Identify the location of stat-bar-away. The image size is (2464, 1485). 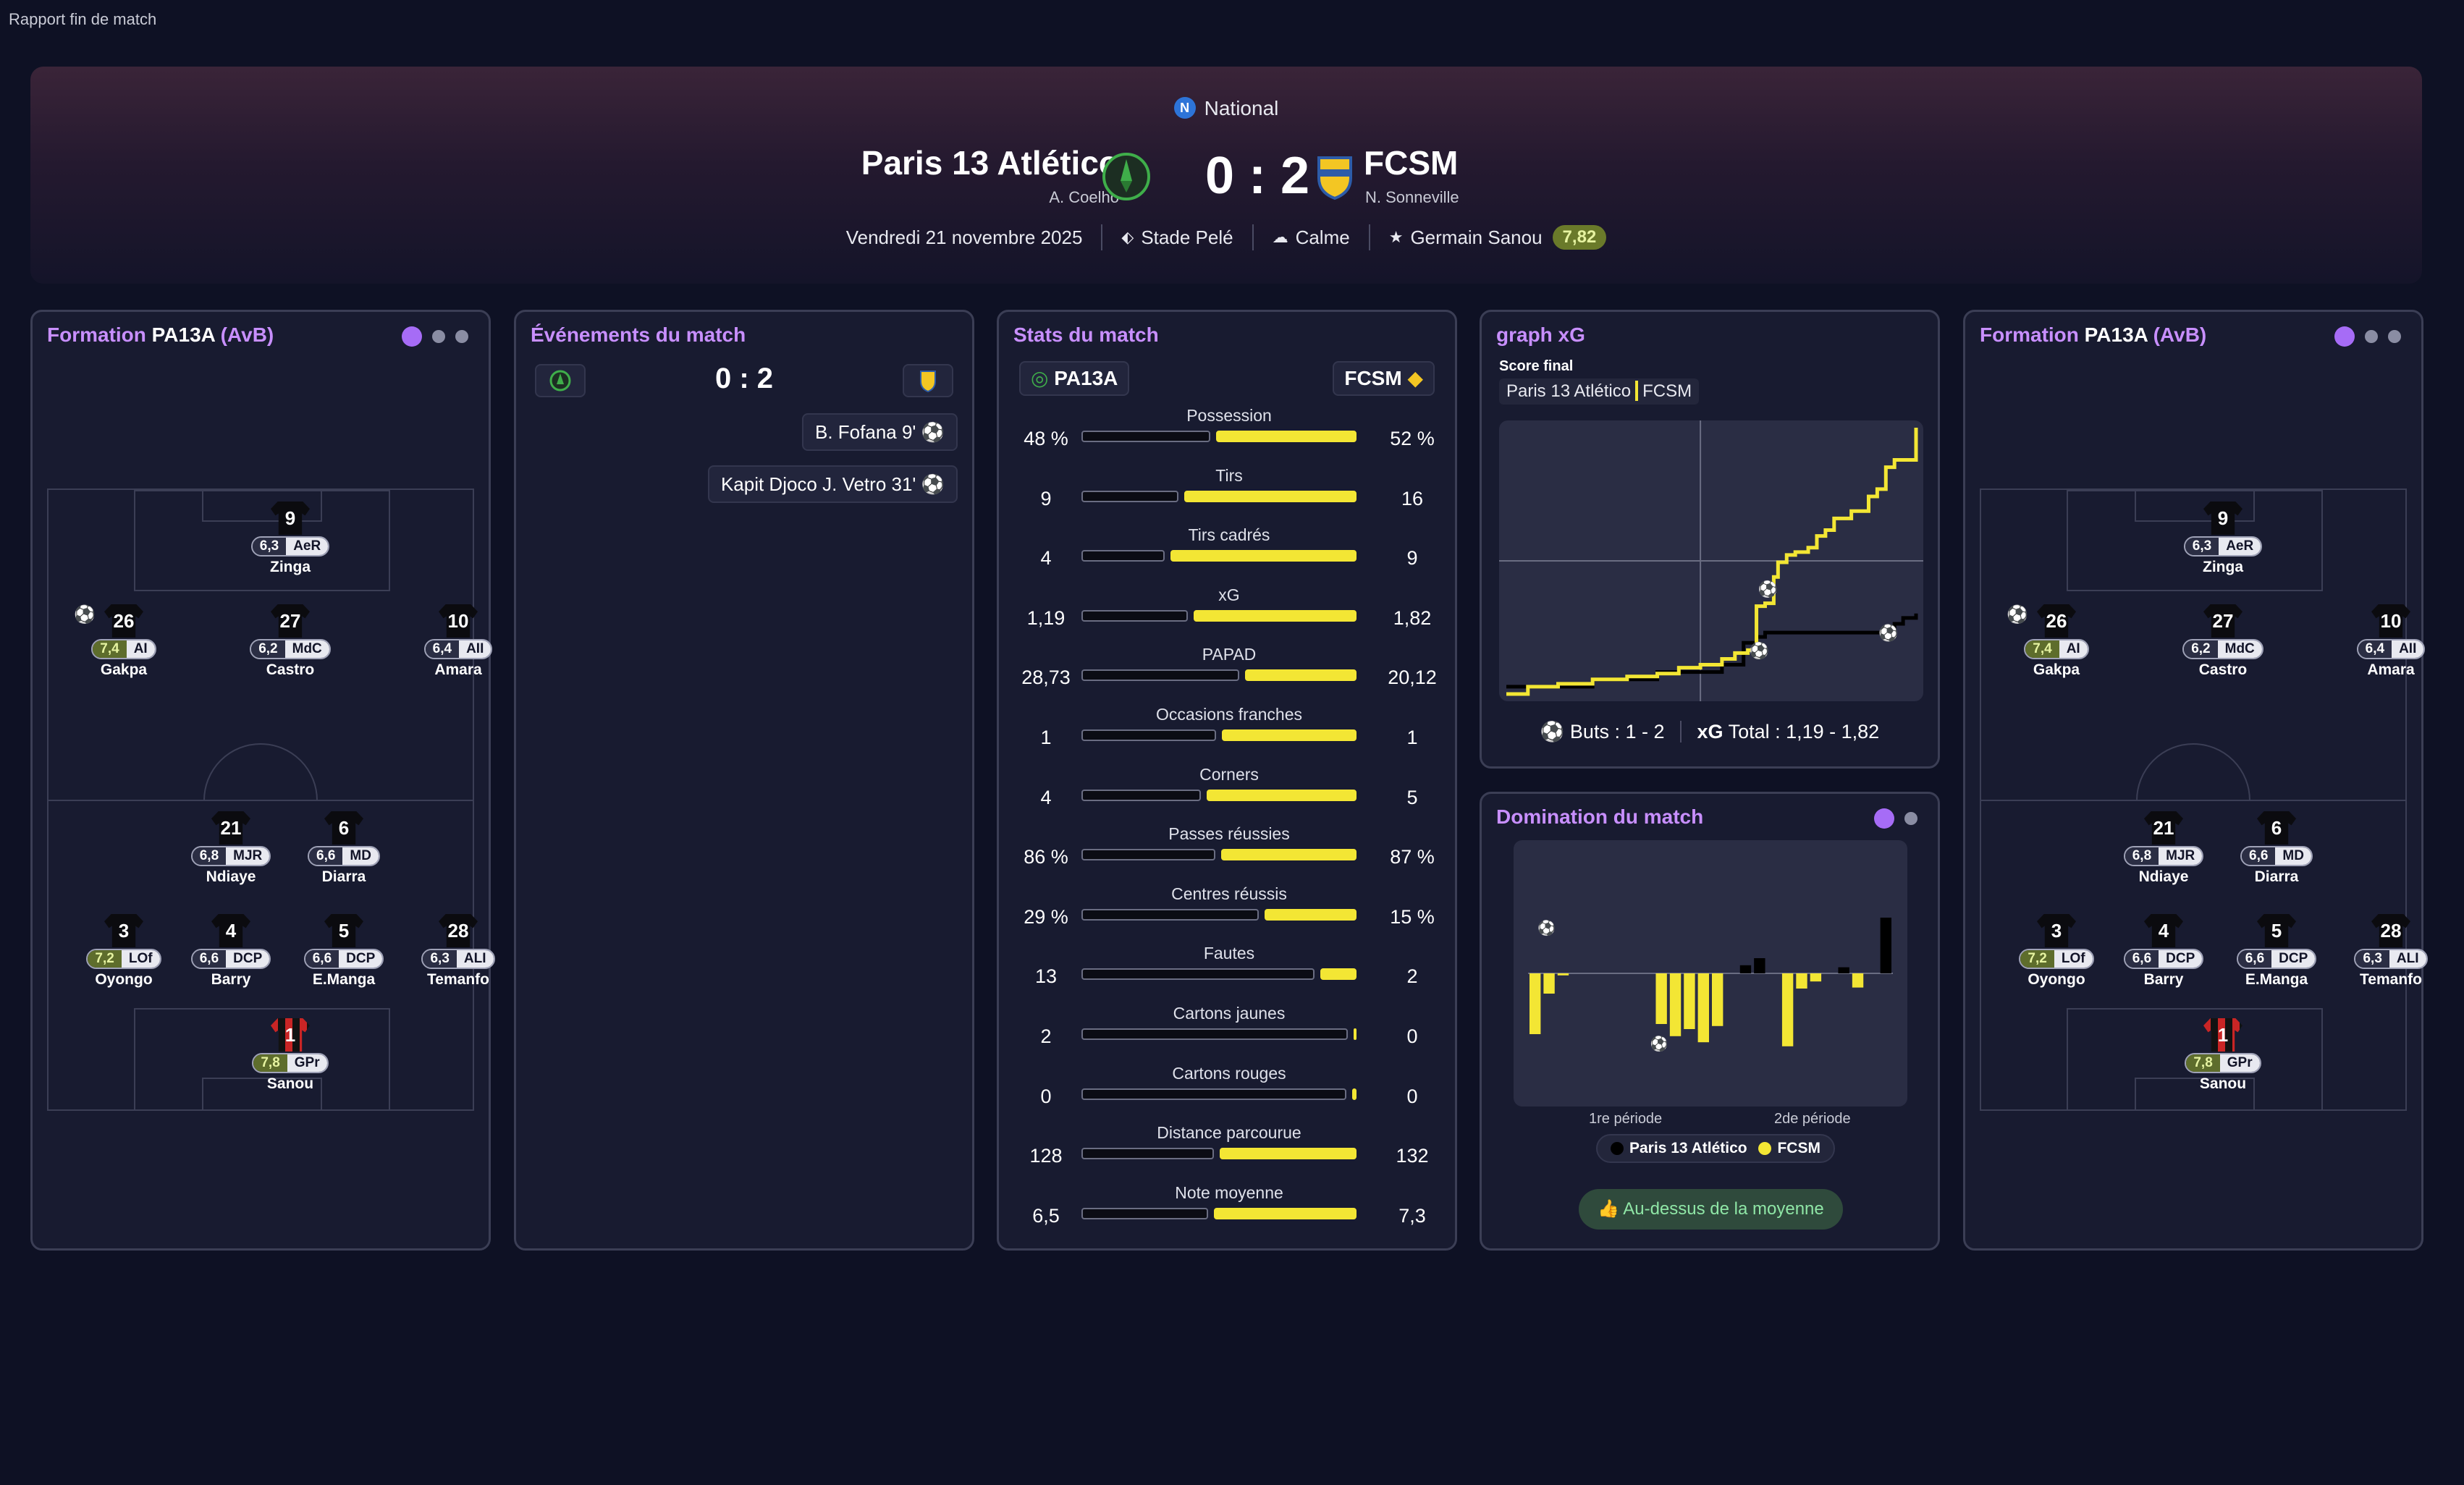
(1286, 436).